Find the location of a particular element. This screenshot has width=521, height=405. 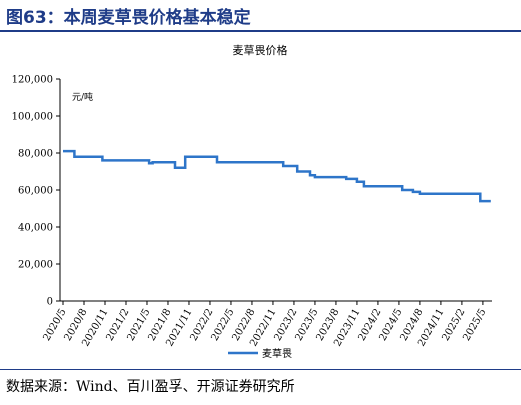

unit-label: 元/吨 is located at coordinates (82, 97).